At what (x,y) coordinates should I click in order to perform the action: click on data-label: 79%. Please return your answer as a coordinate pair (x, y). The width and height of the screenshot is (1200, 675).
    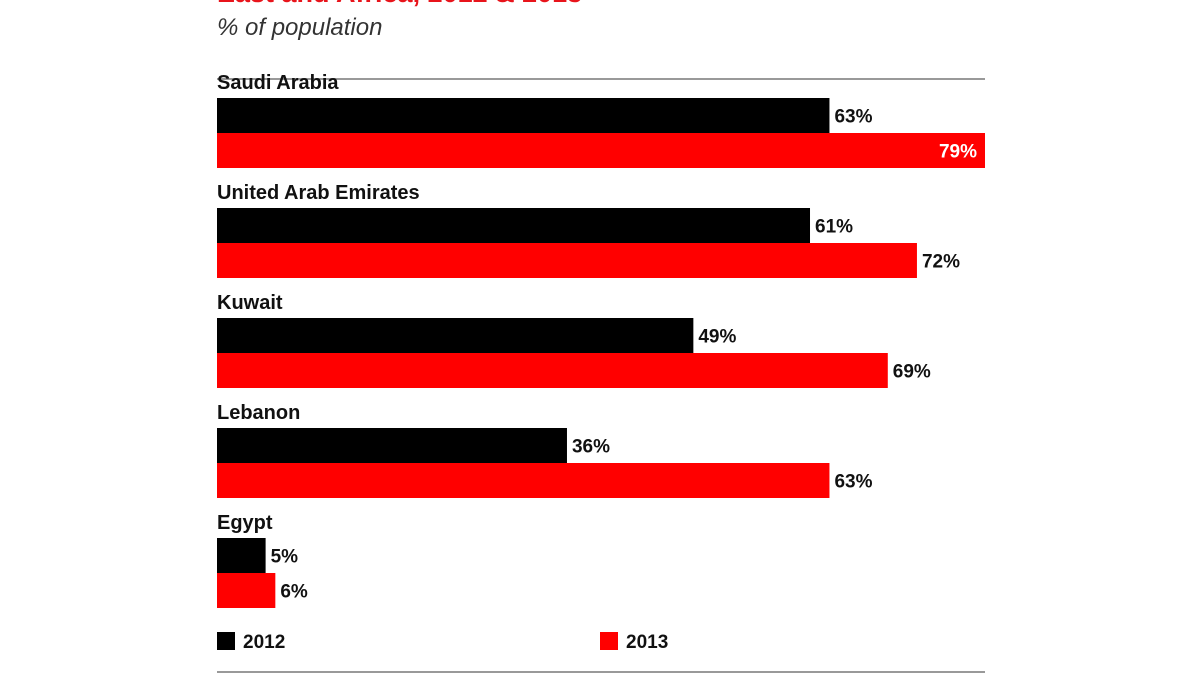
    Looking at the image, I should click on (958, 152).